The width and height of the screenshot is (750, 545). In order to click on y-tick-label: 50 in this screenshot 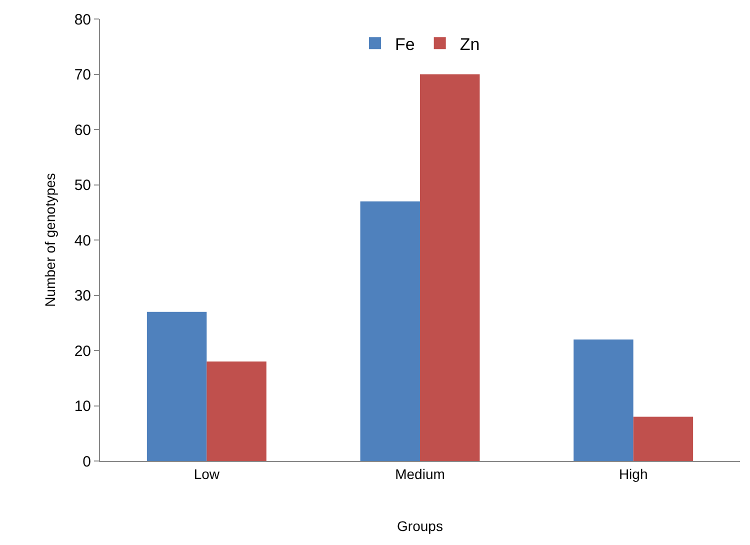, I will do `click(82, 185)`.